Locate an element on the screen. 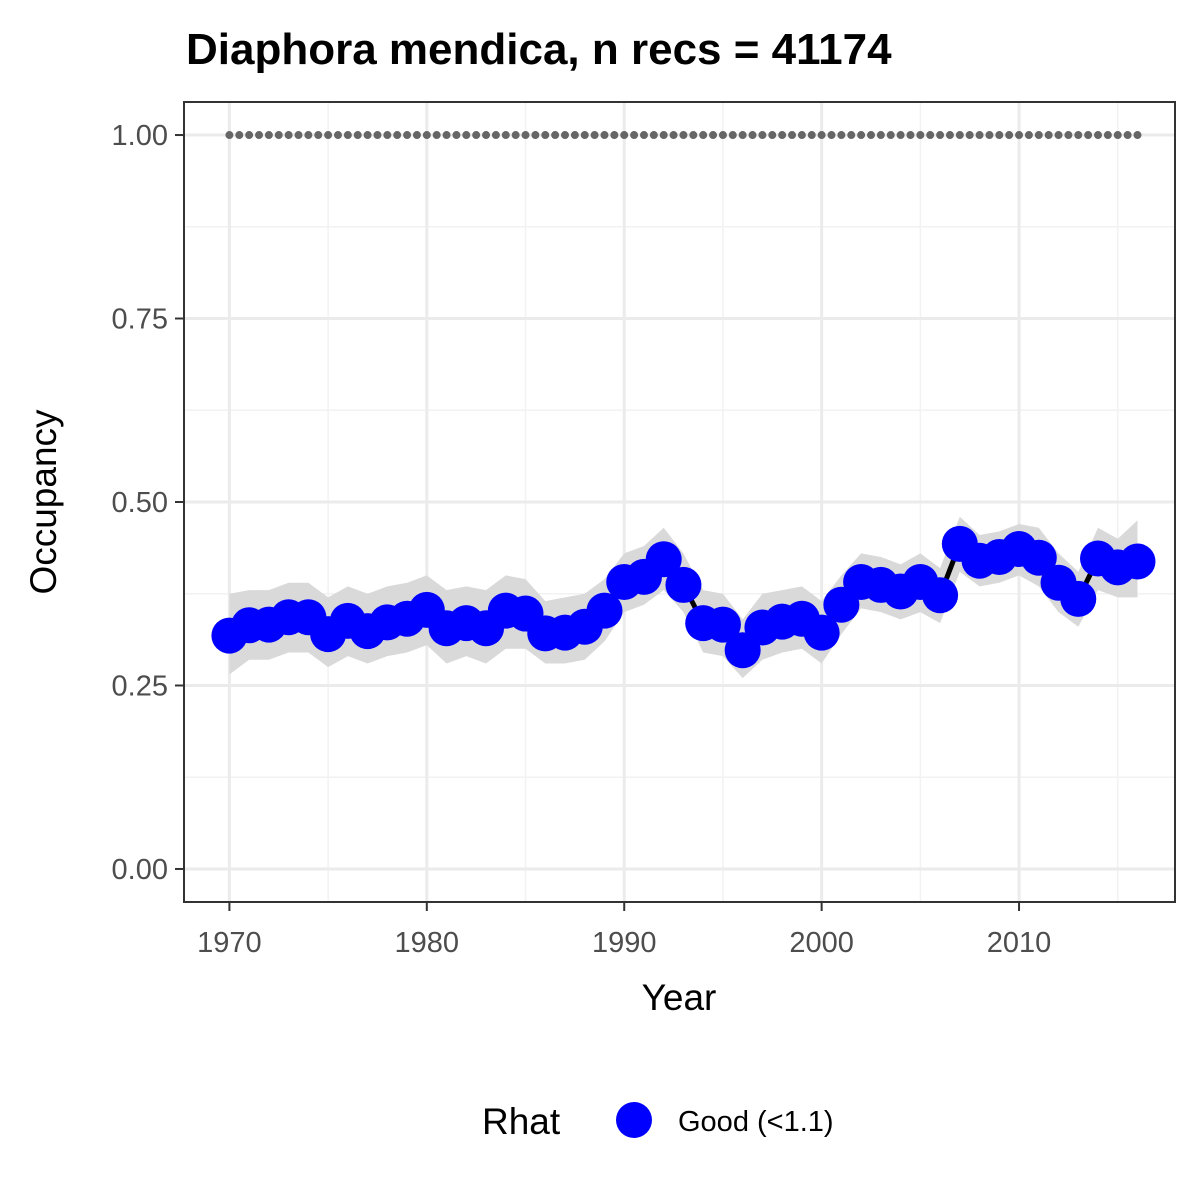 The image size is (1200, 1200). x-tick-label: 1980 is located at coordinates (427, 943).